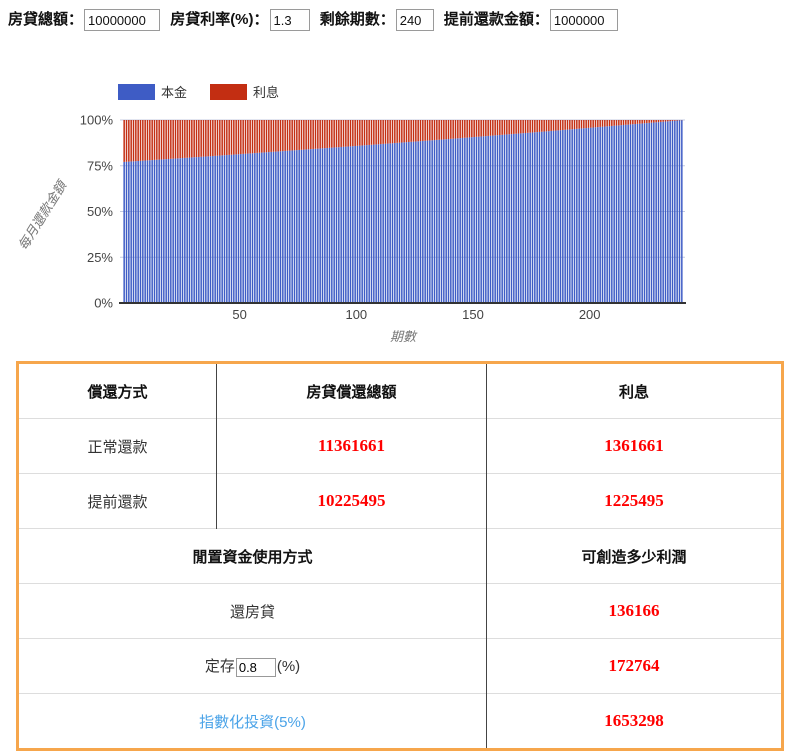 The height and width of the screenshot is (751, 799). I want to click on remaining-periods-input, so click(414, 20).